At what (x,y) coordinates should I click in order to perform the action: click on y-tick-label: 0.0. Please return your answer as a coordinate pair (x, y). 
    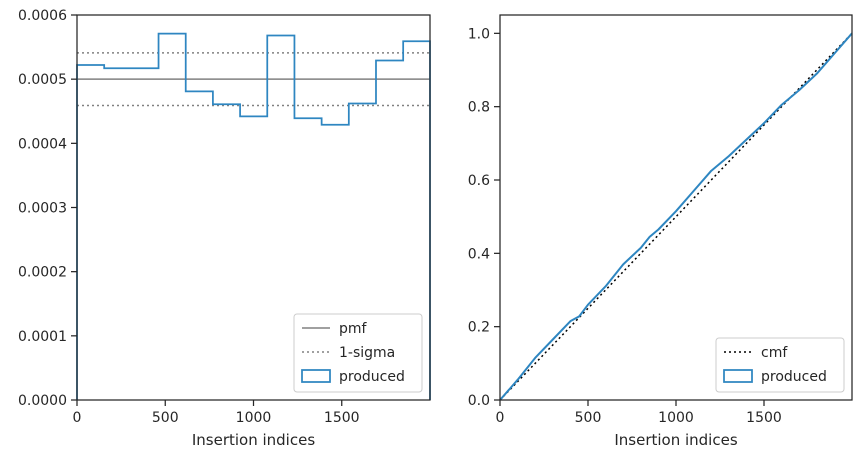
    Looking at the image, I should click on (479, 401).